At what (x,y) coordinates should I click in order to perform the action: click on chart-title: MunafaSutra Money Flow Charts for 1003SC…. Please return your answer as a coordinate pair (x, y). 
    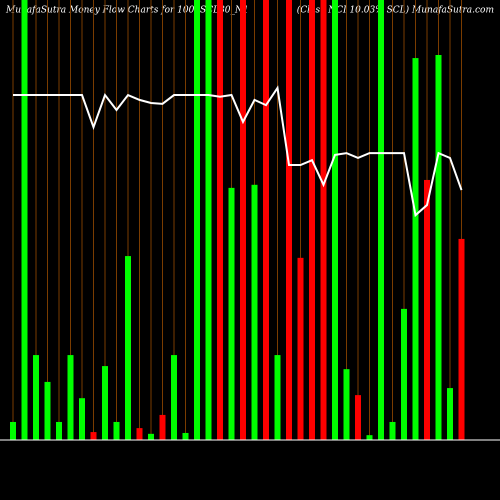
    Looking at the image, I should click on (127, 11).